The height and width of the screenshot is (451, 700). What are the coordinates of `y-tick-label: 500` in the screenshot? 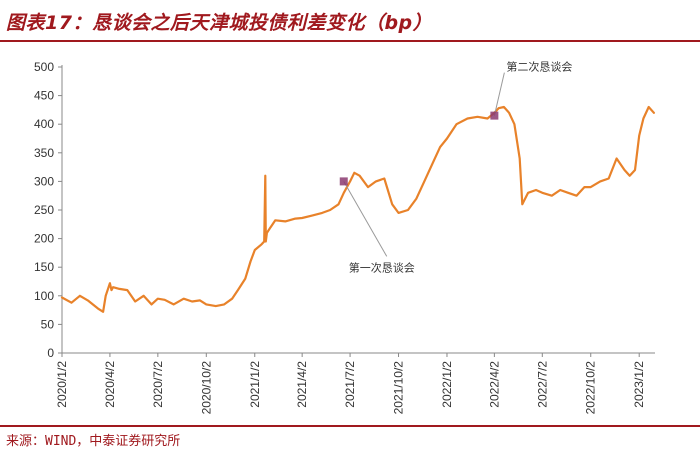 It's located at (44, 67).